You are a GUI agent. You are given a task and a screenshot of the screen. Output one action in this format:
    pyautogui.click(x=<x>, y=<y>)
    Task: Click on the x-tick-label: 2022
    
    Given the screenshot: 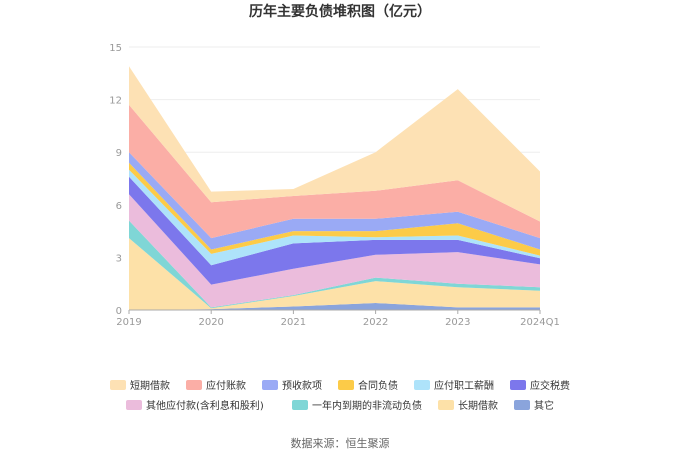 What is the action you would take?
    pyautogui.click(x=375, y=322)
    